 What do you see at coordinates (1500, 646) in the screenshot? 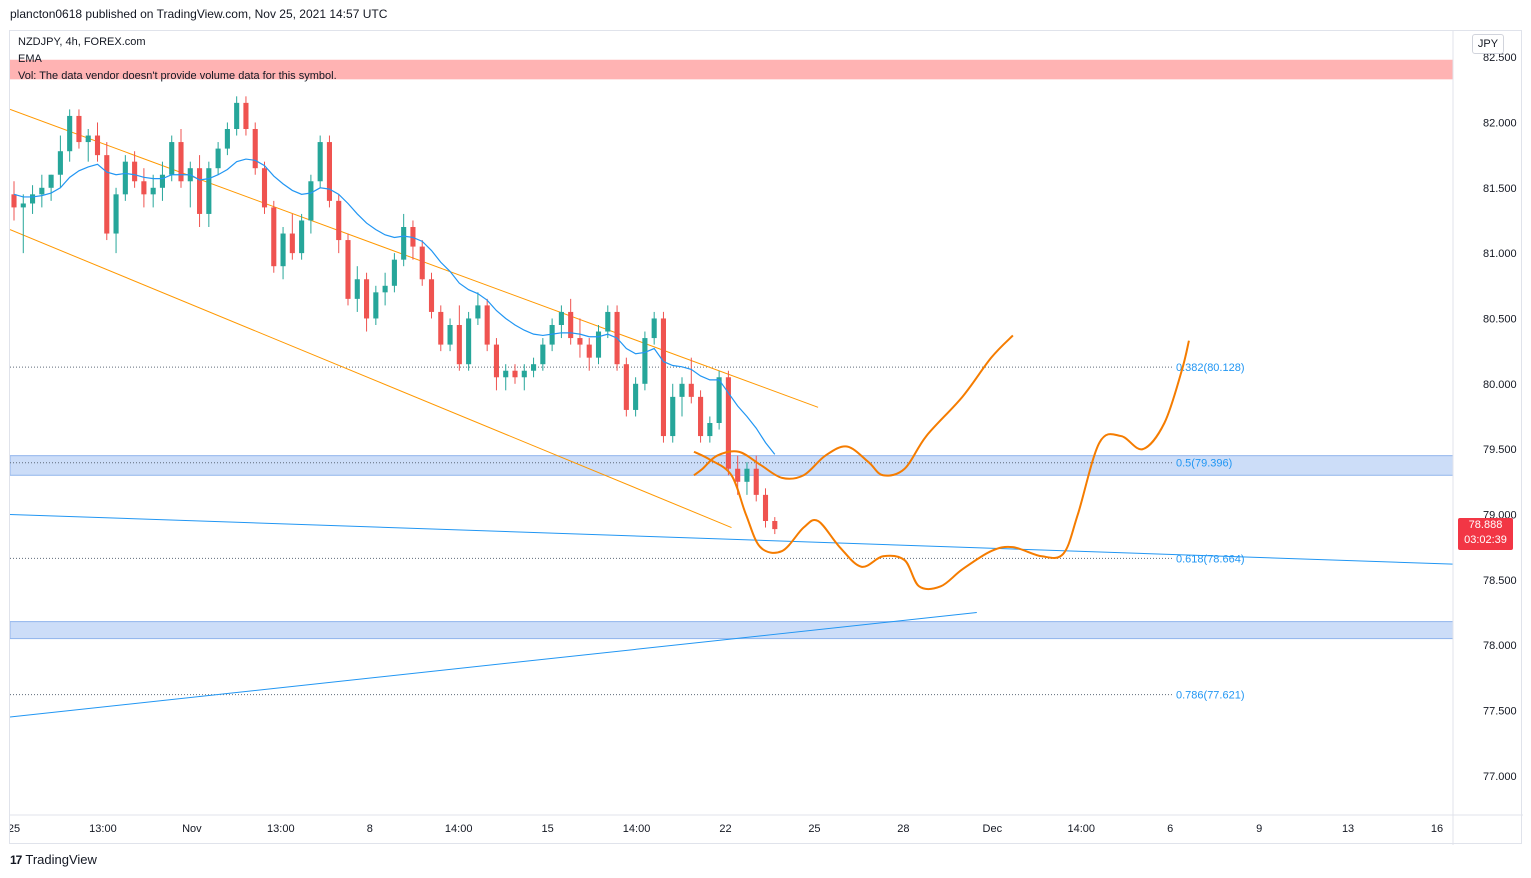
I see `price-tick-label: 78.000` at bounding box center [1500, 646].